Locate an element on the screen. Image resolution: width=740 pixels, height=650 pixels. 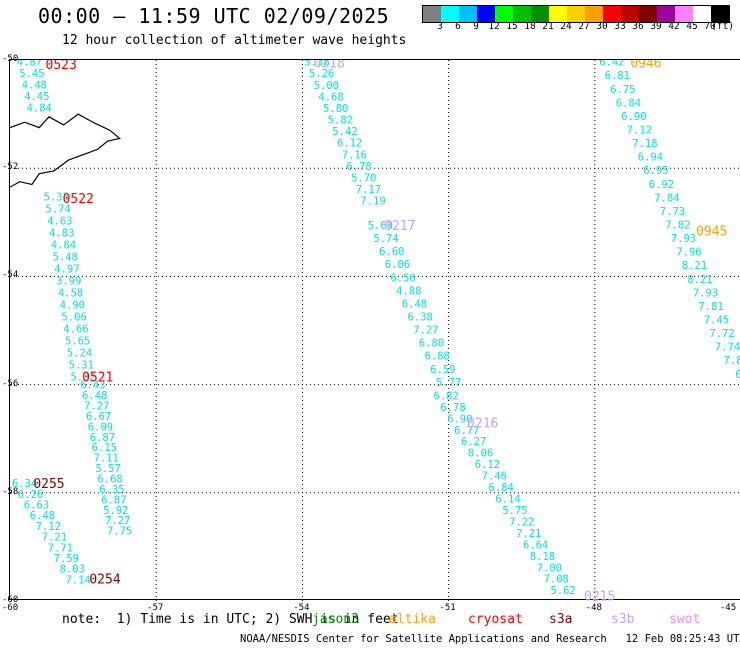
wave-height-value: 6.35 is located at coordinates (111, 490).